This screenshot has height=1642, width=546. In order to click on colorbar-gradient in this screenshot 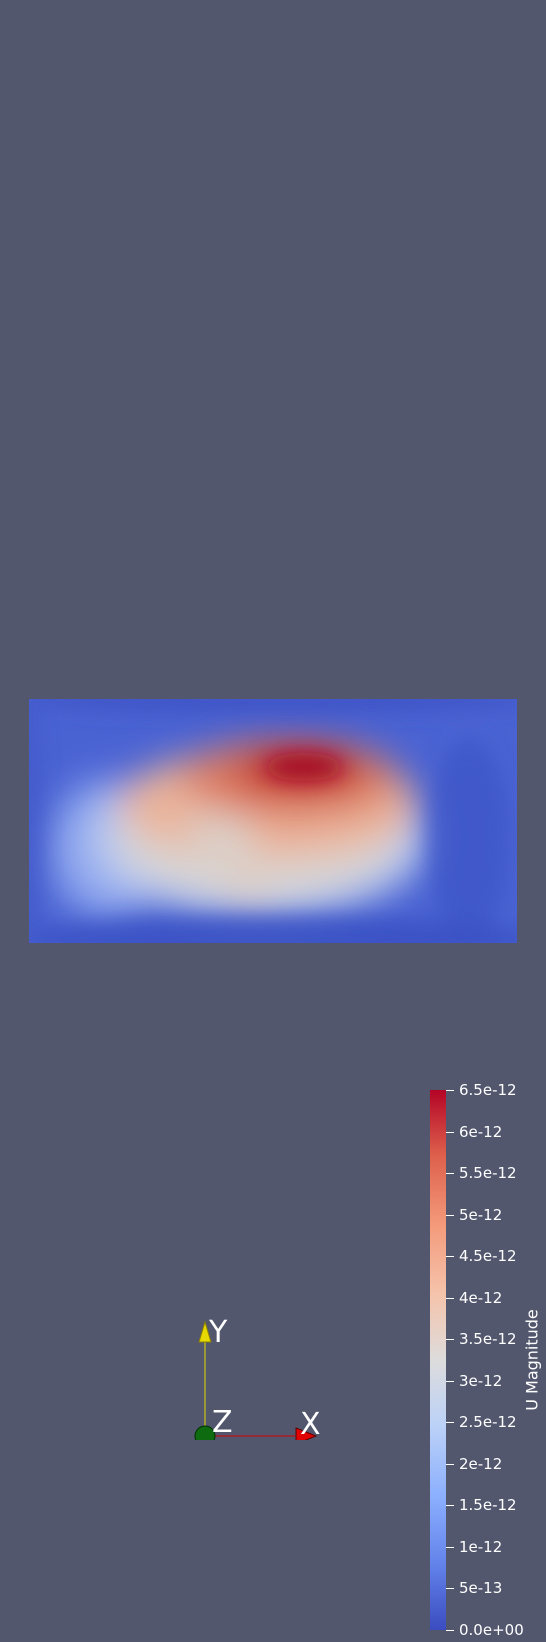, I will do `click(438, 1360)`.